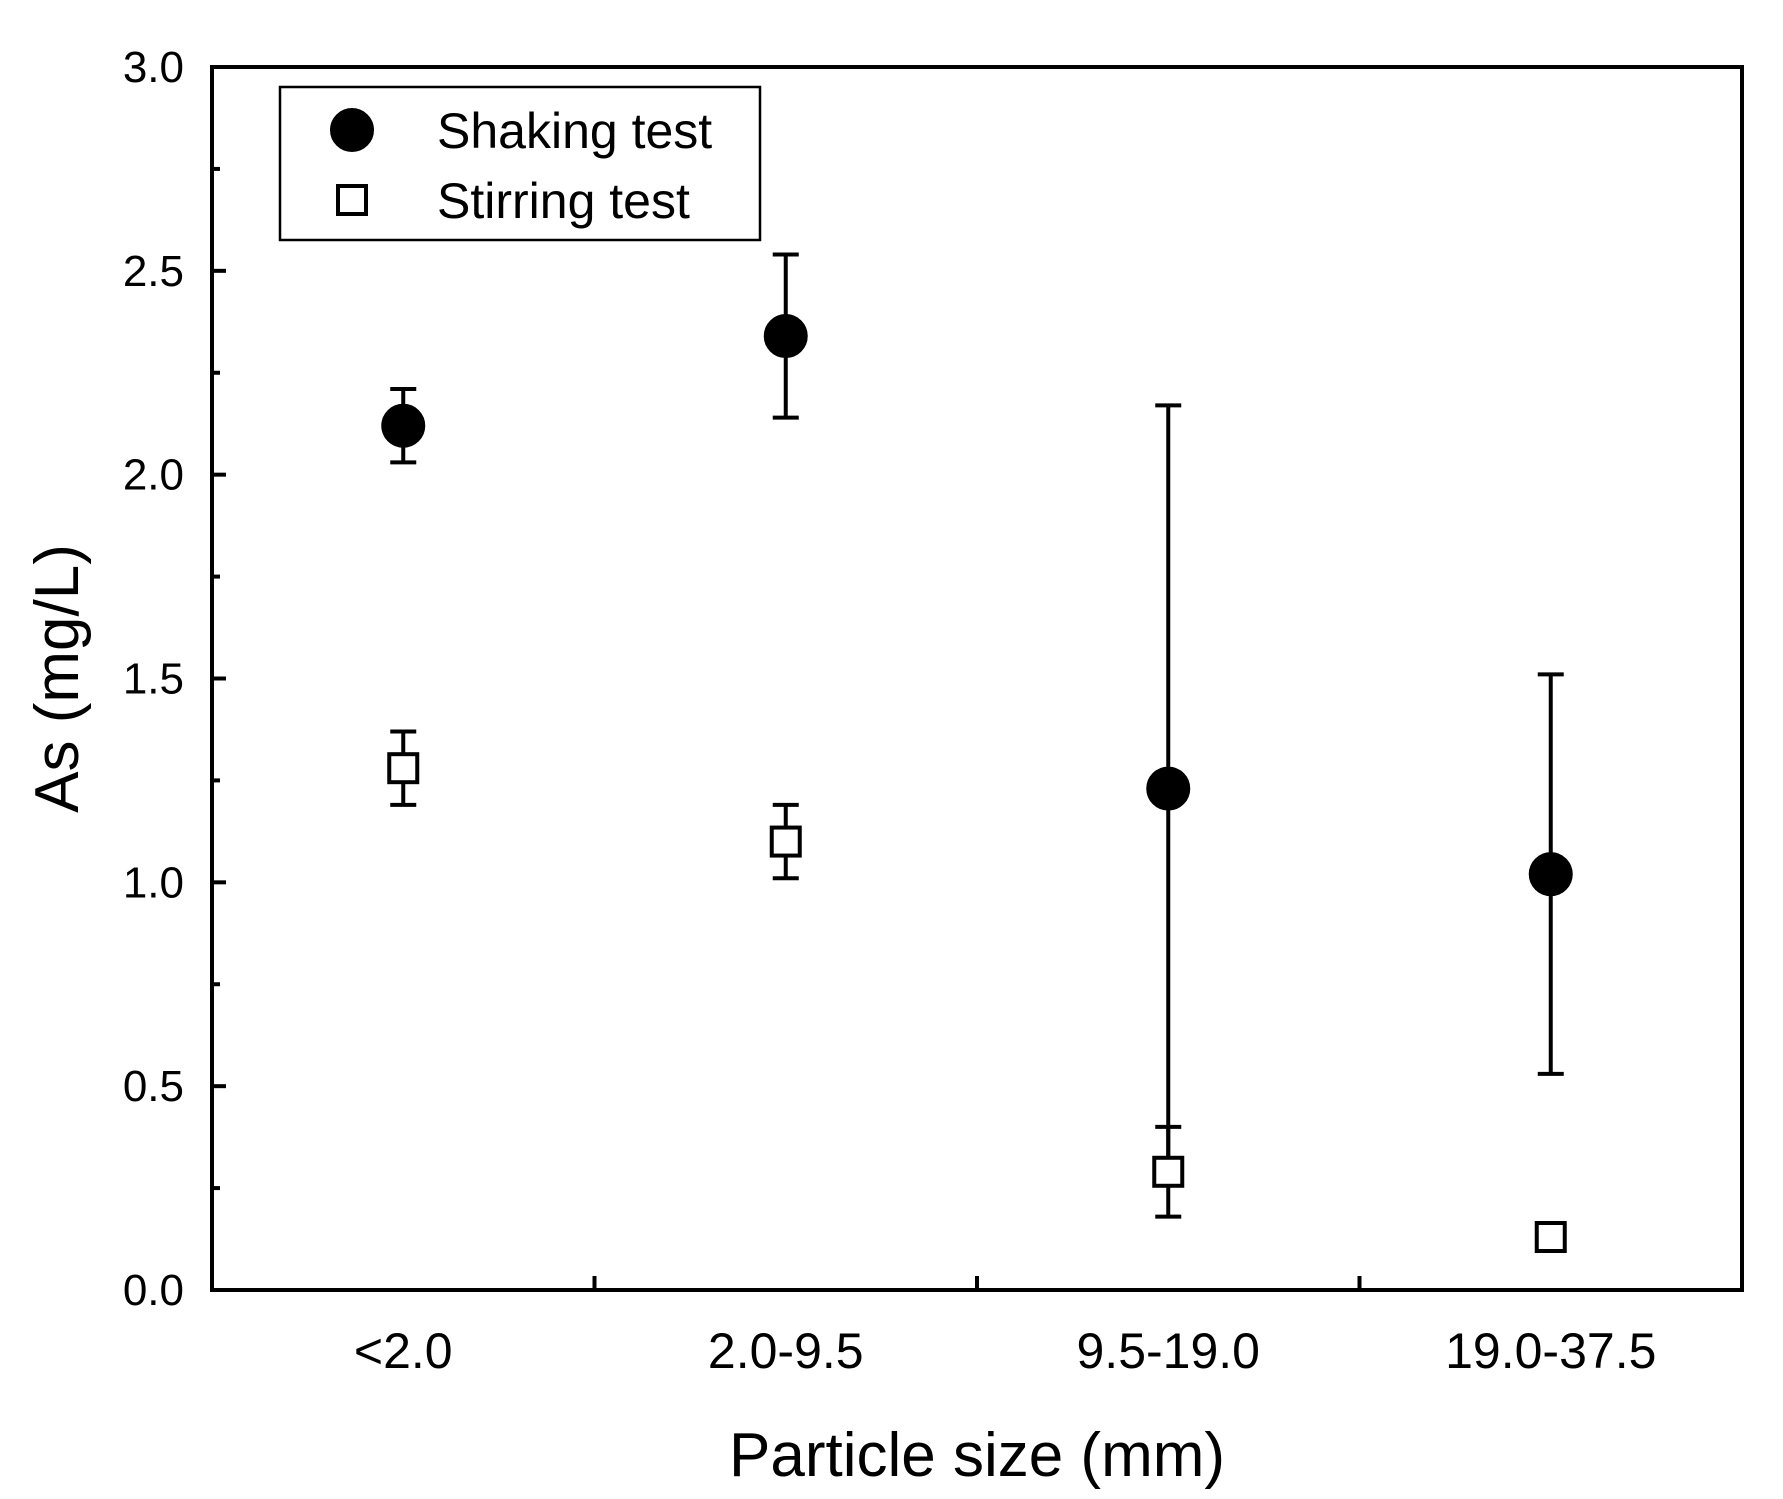 Image resolution: width=1783 pixels, height=1499 pixels. What do you see at coordinates (520, 163) in the screenshot?
I see `legend: Shaking test Stirring test` at bounding box center [520, 163].